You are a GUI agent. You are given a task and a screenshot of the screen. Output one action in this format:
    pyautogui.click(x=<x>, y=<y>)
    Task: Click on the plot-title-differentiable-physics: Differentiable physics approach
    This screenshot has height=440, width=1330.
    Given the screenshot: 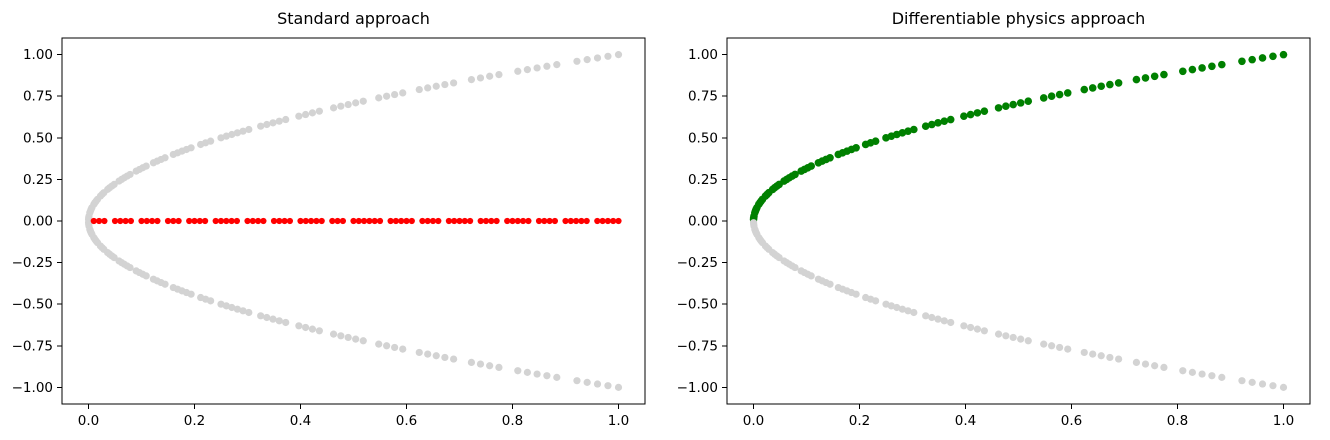 What is the action you would take?
    pyautogui.click(x=1018, y=18)
    